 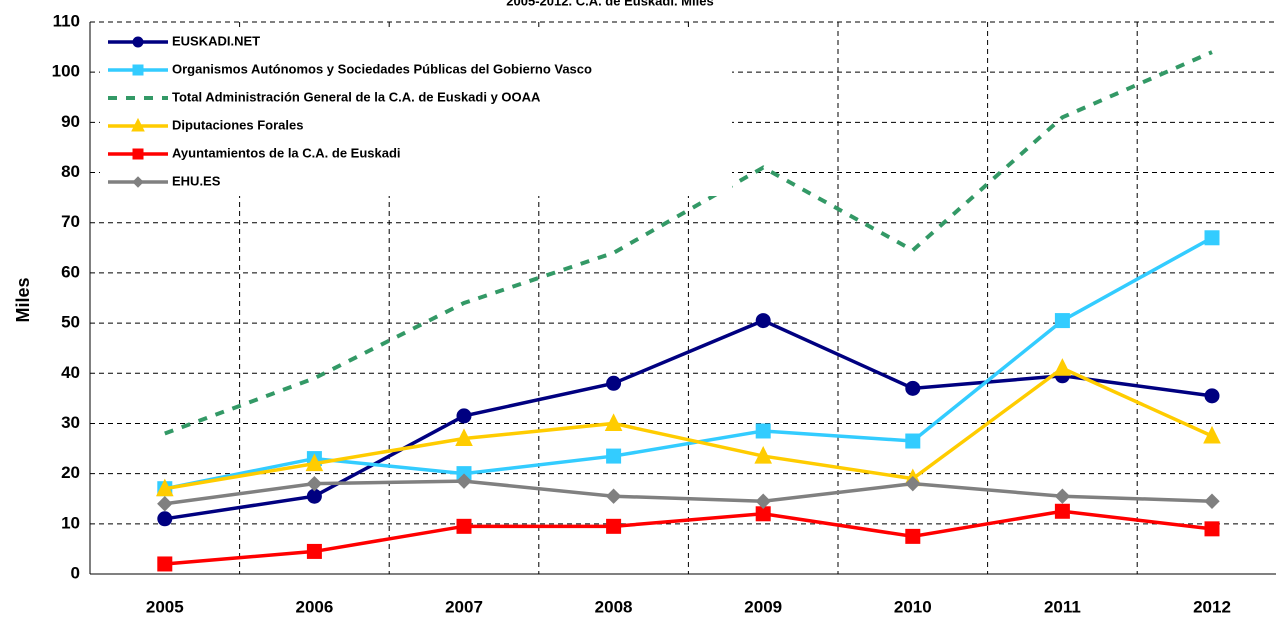 I want to click on x-tick-label: 2011, so click(x=1062, y=606).